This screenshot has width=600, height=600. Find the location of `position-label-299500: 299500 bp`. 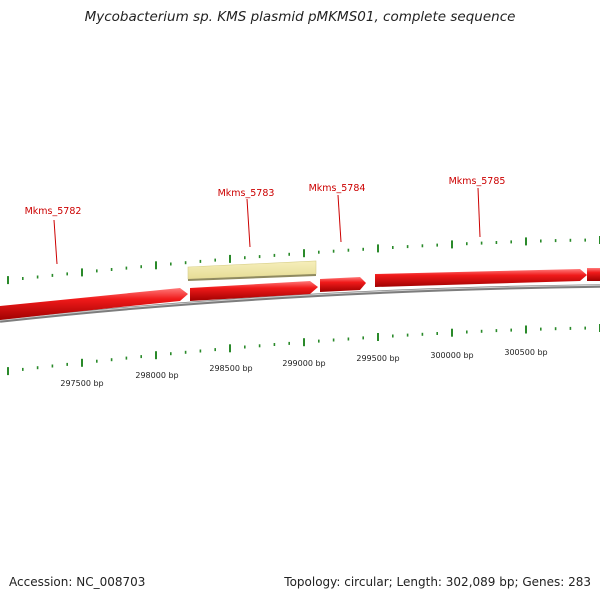

position-label-299500: 299500 bp is located at coordinates (377, 358).